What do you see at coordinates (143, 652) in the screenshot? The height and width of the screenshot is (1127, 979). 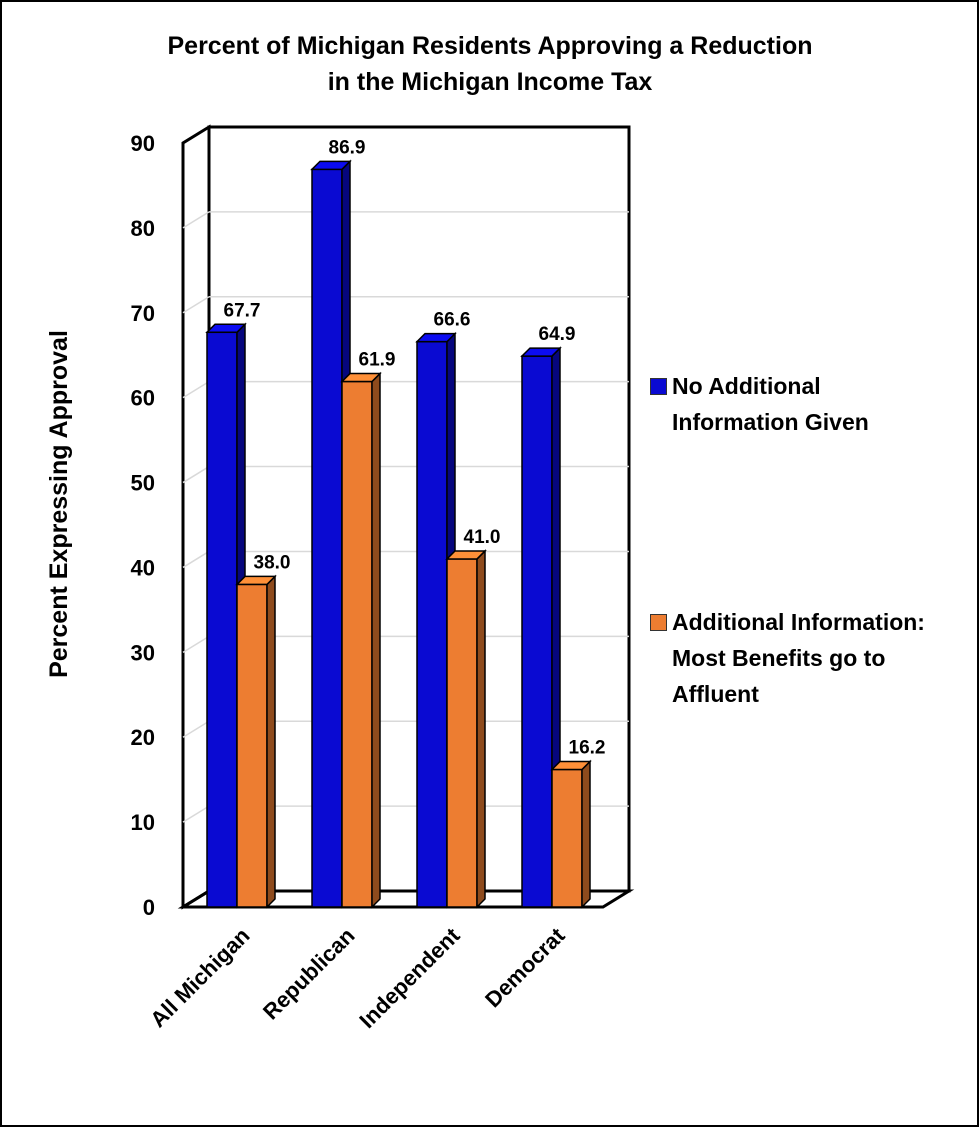 I see `y-tick-label: 30` at bounding box center [143, 652].